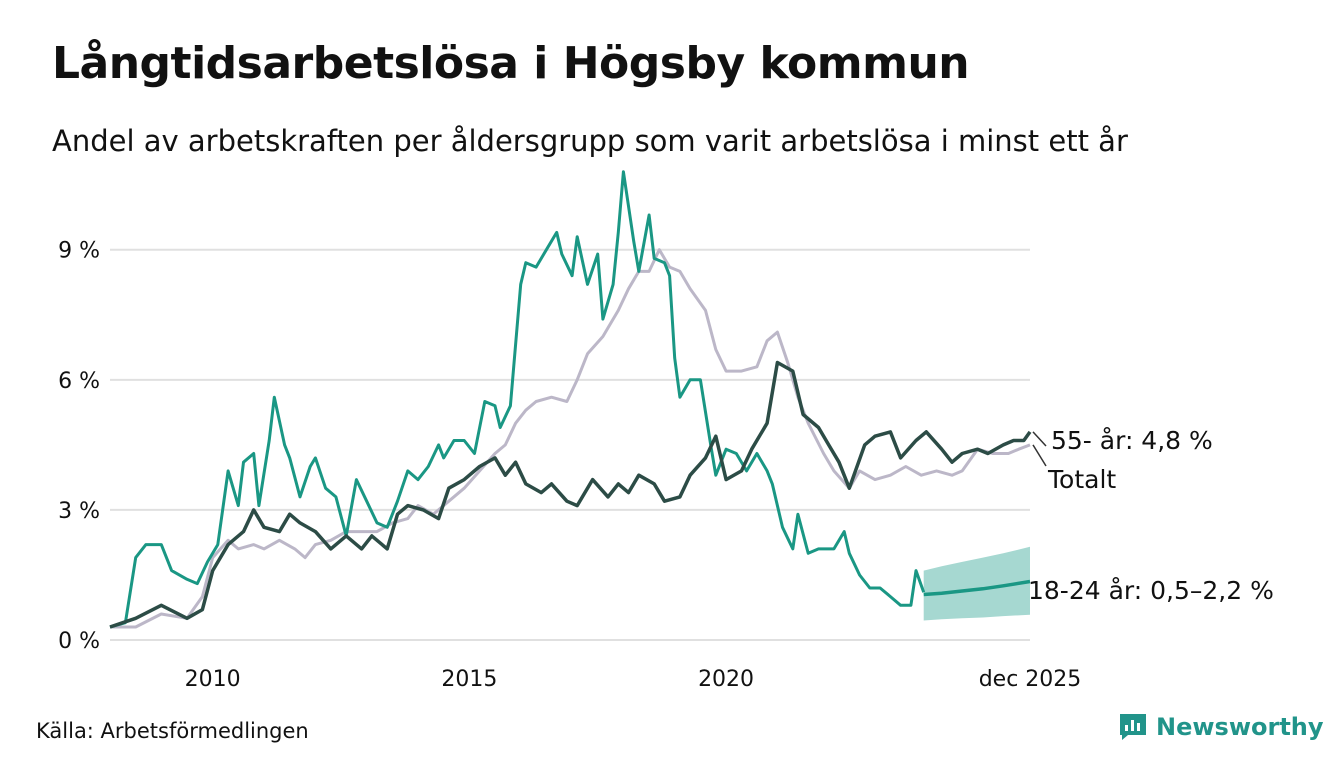  Describe the element at coordinates (79, 381) in the screenshot. I see `y-tick-label: 6 %` at that location.